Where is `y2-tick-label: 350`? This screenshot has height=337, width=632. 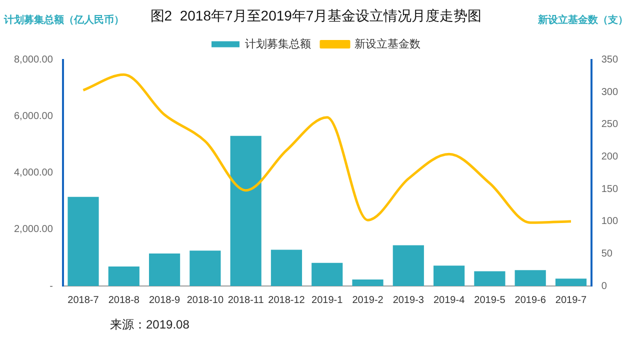 y2-tick-label: 350 is located at coordinates (609, 60).